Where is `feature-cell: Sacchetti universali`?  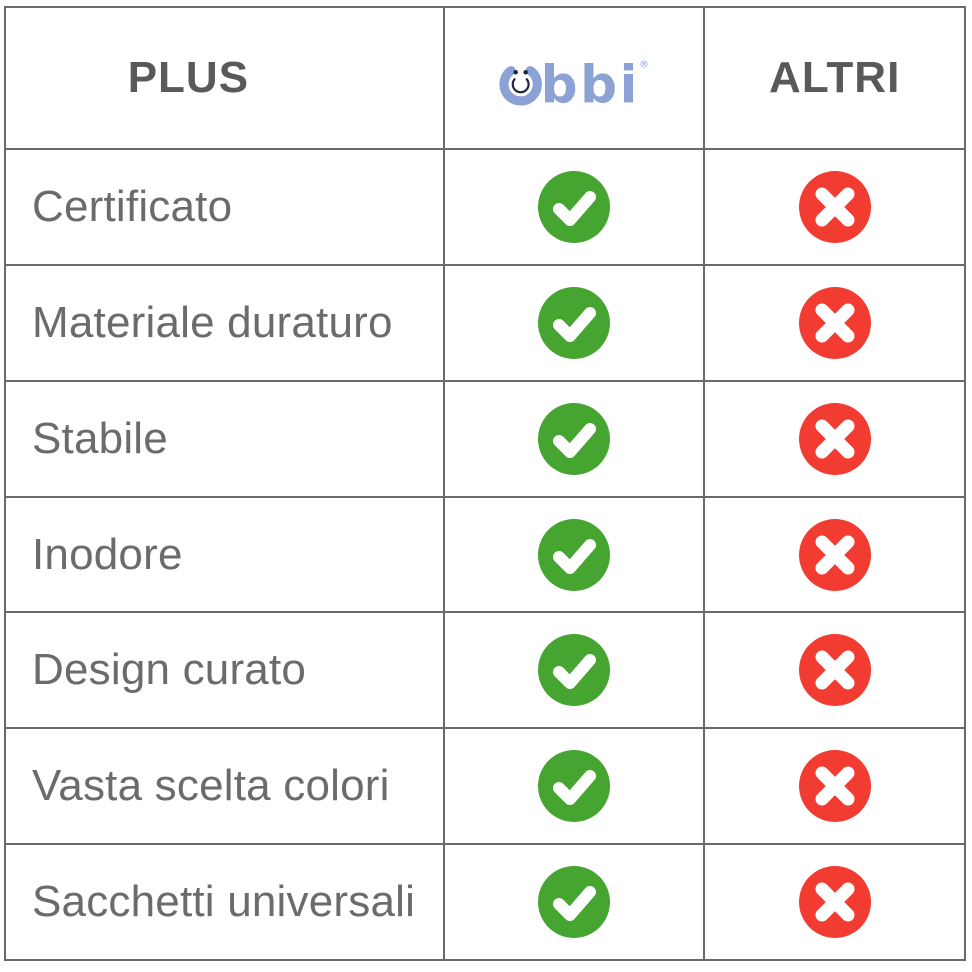 feature-cell: Sacchetti universali is located at coordinates (225, 902).